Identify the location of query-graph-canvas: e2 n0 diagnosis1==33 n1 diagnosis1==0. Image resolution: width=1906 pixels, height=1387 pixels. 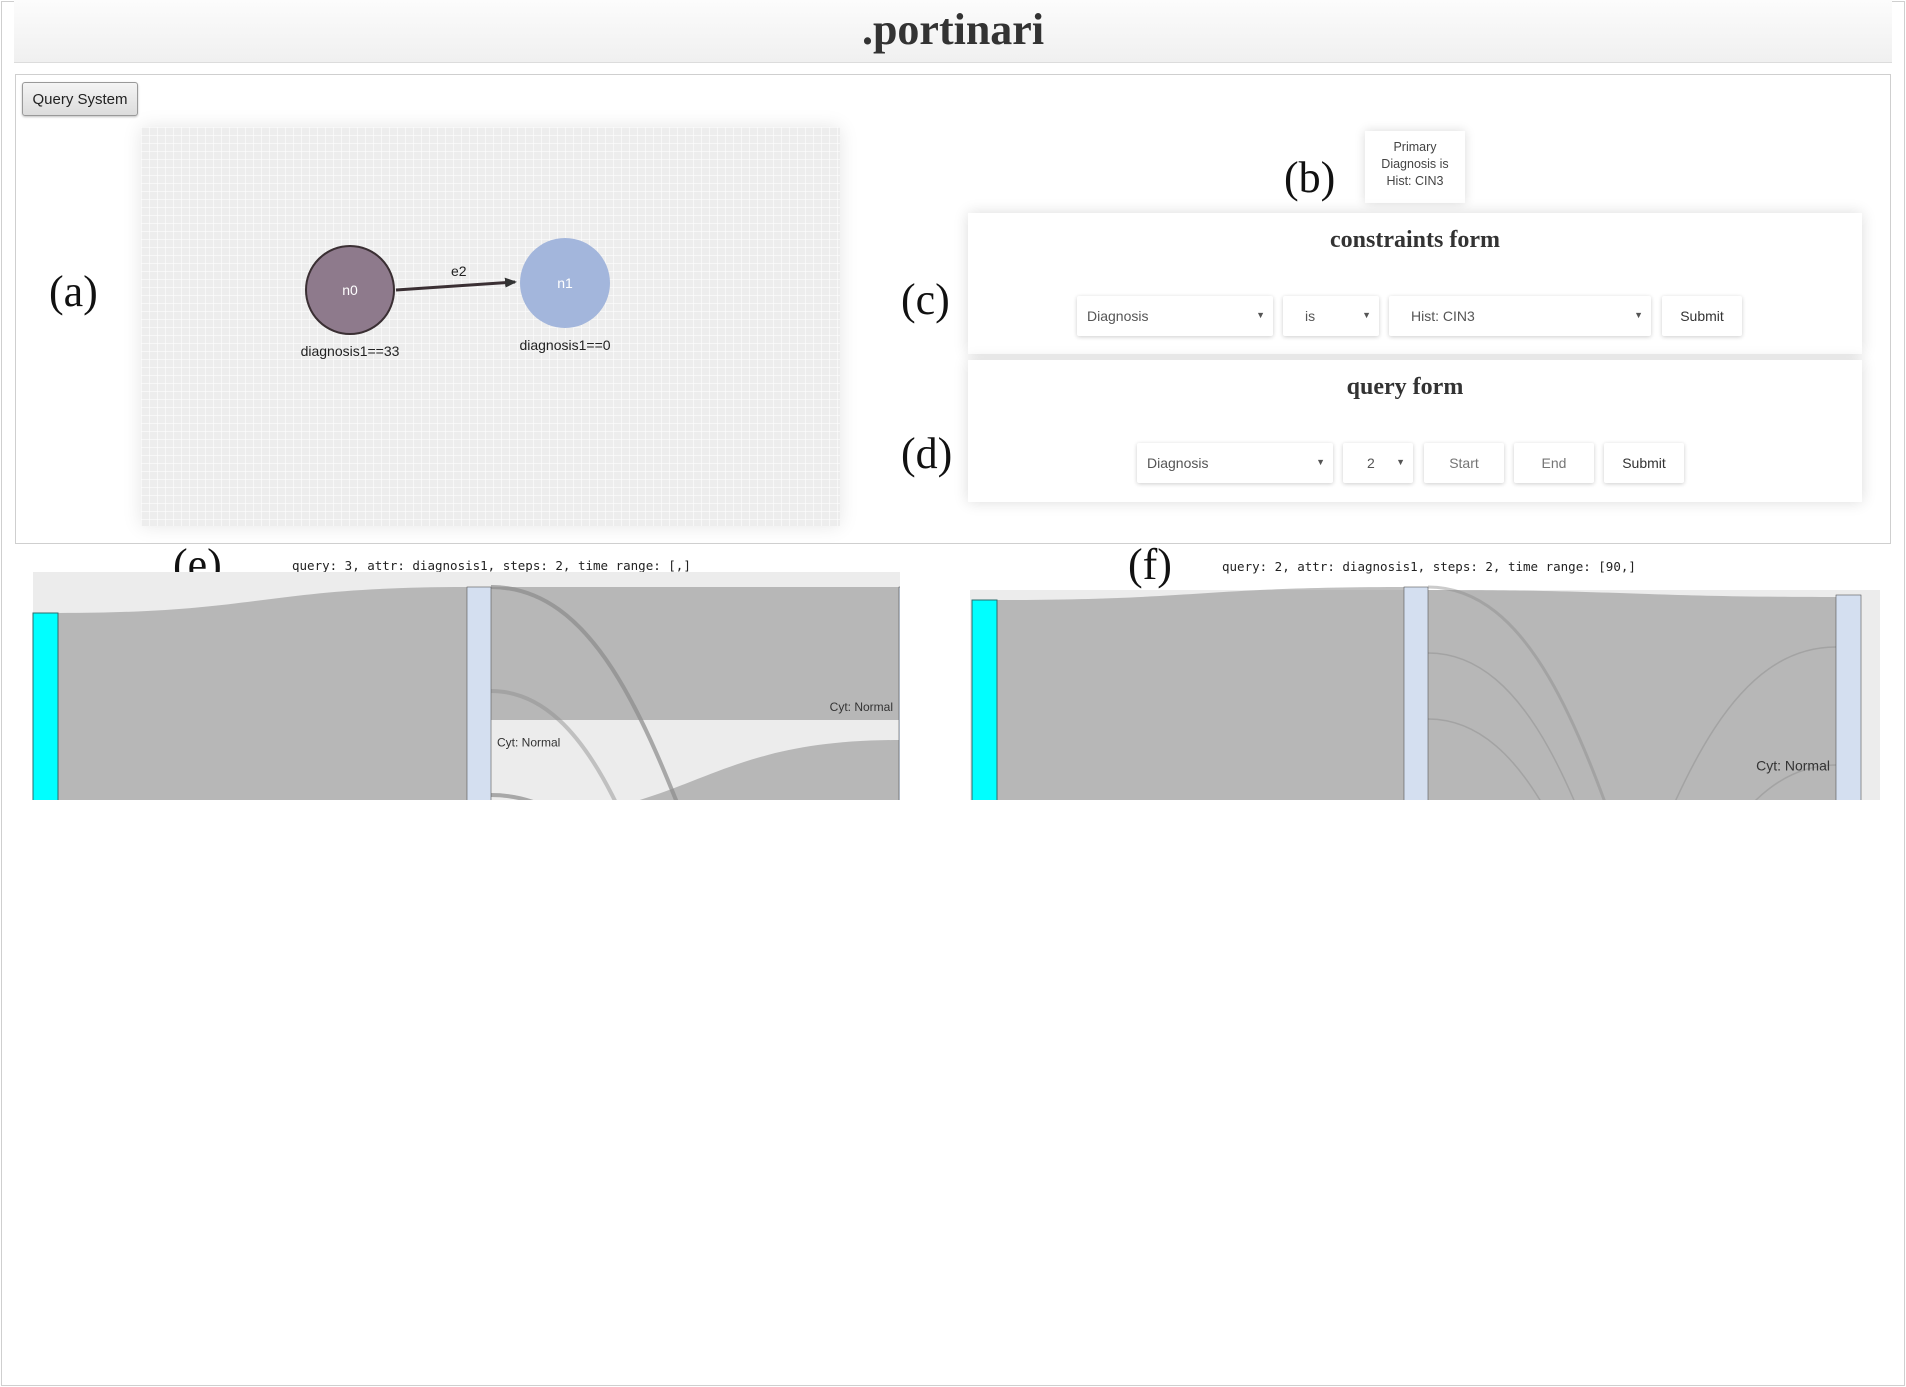
(490, 326).